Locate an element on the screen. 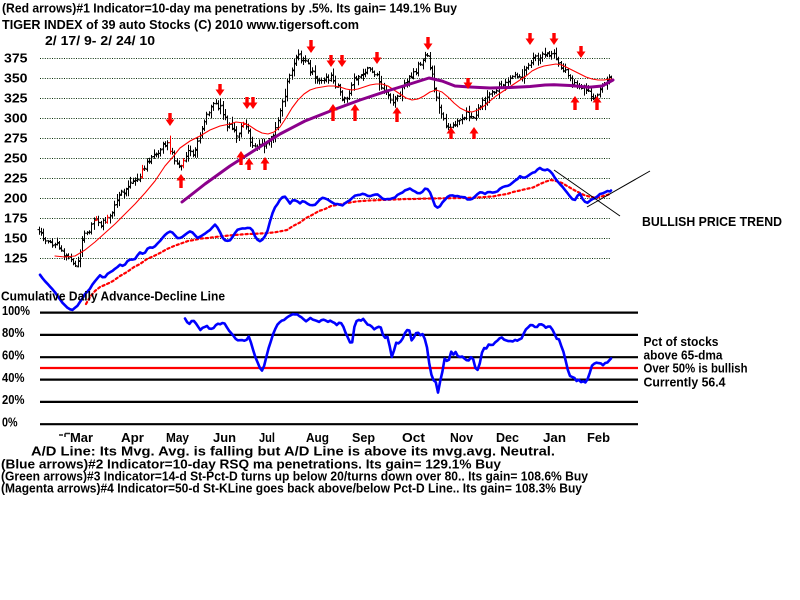 This screenshot has width=800, height=600. svg-text: 20% is located at coordinates (13, 399).